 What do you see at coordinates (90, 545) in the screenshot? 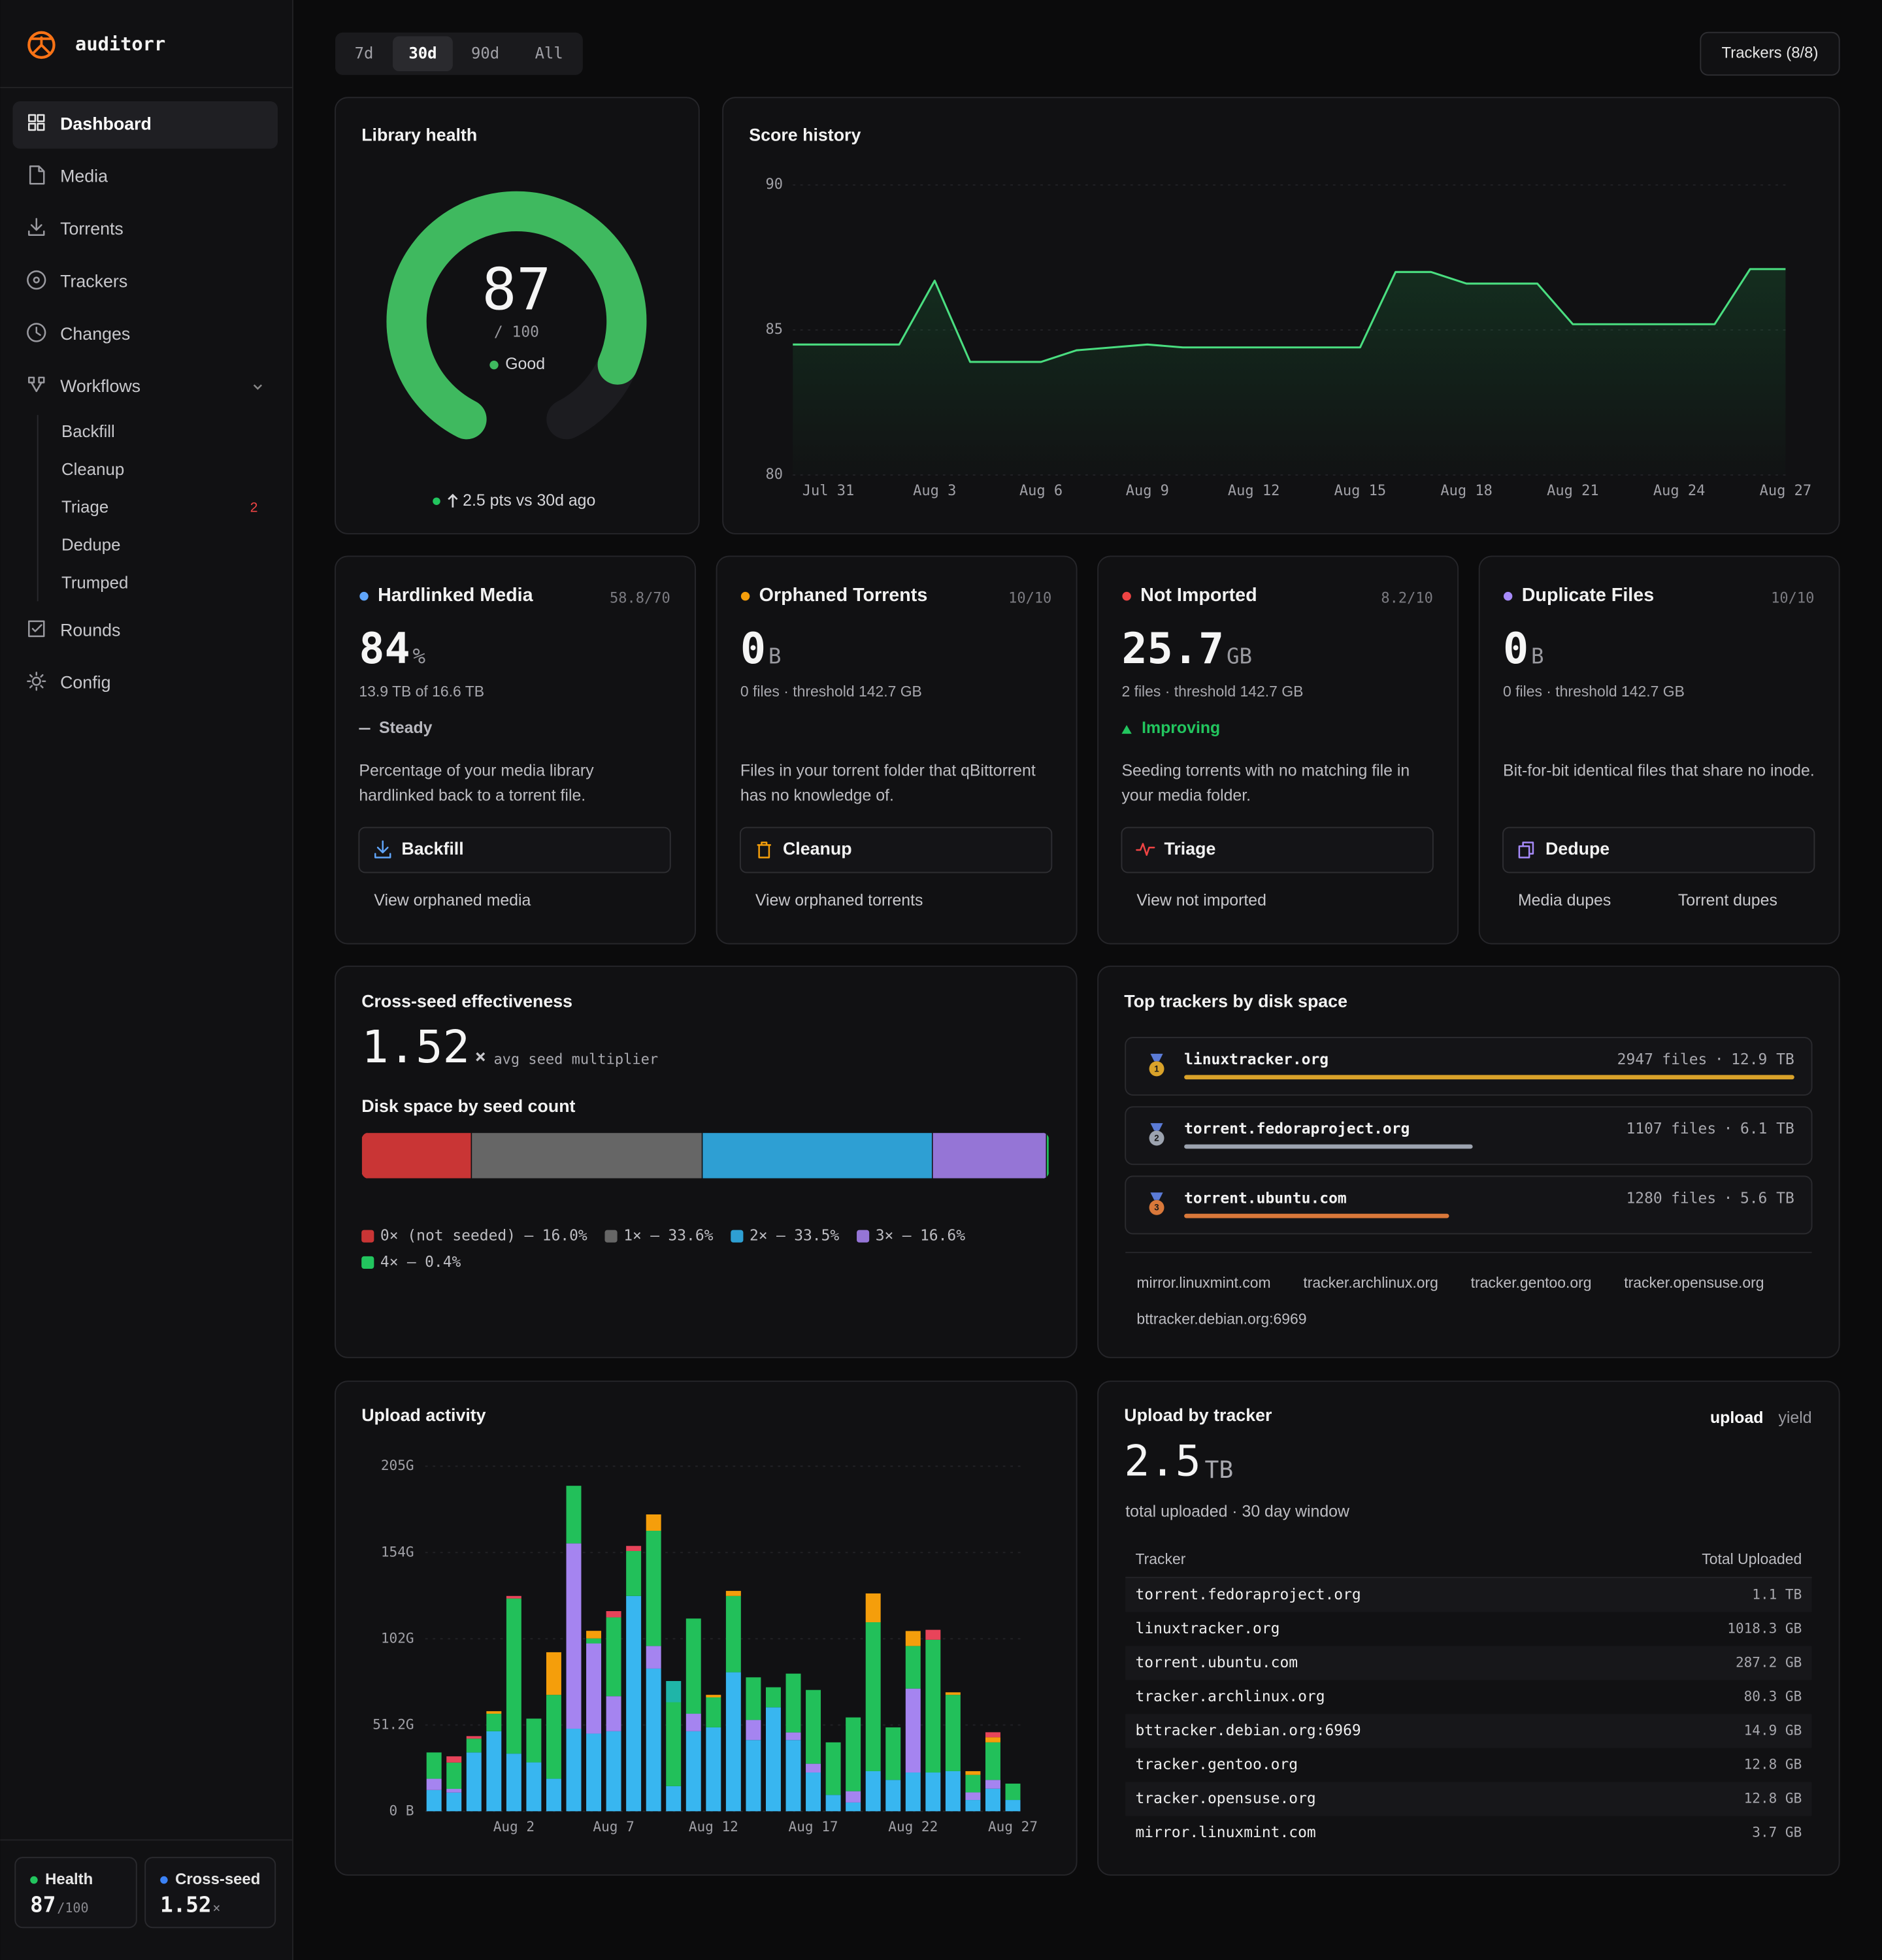
I see `sub-nav-item: Dedupe` at bounding box center [90, 545].